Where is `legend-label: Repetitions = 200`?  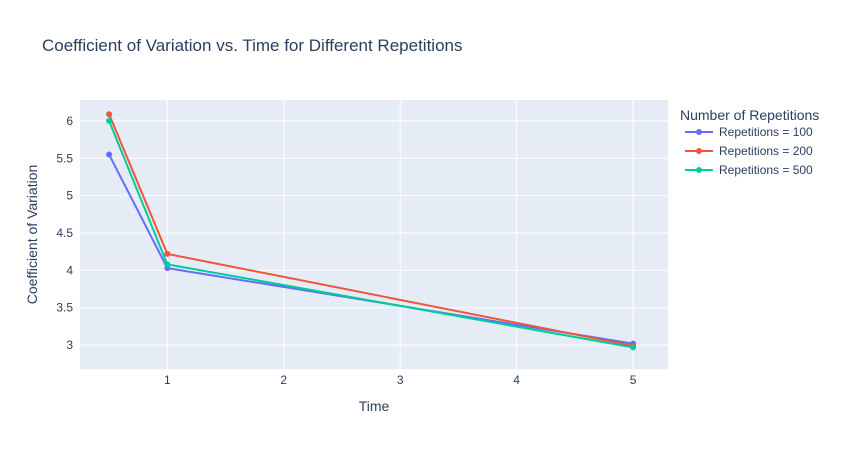 legend-label: Repetitions = 200 is located at coordinates (766, 151).